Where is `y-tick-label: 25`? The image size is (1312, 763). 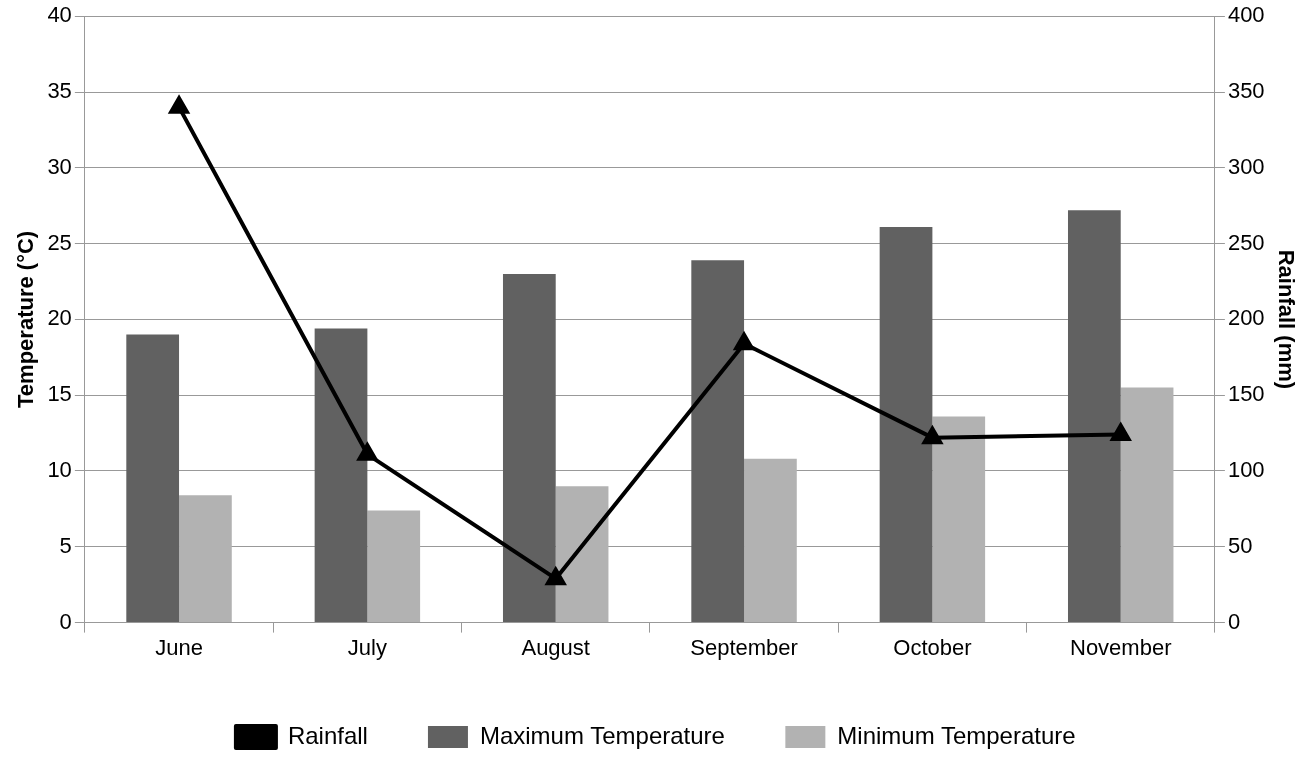 y-tick-label: 25 is located at coordinates (59, 242).